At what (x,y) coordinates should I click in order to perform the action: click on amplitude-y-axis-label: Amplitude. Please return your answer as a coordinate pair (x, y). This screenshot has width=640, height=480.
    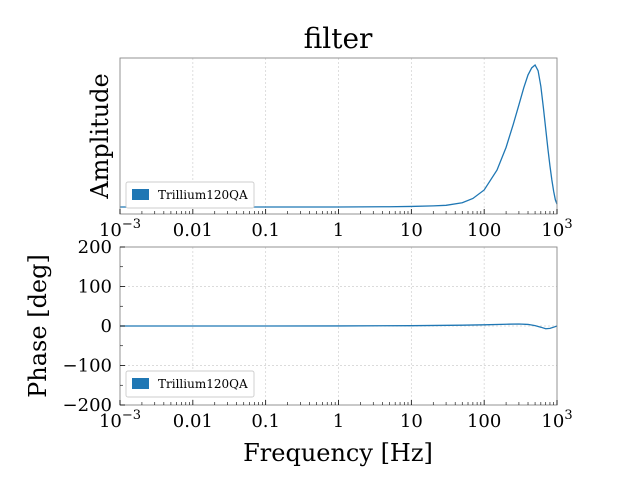
    Looking at the image, I should click on (100, 136).